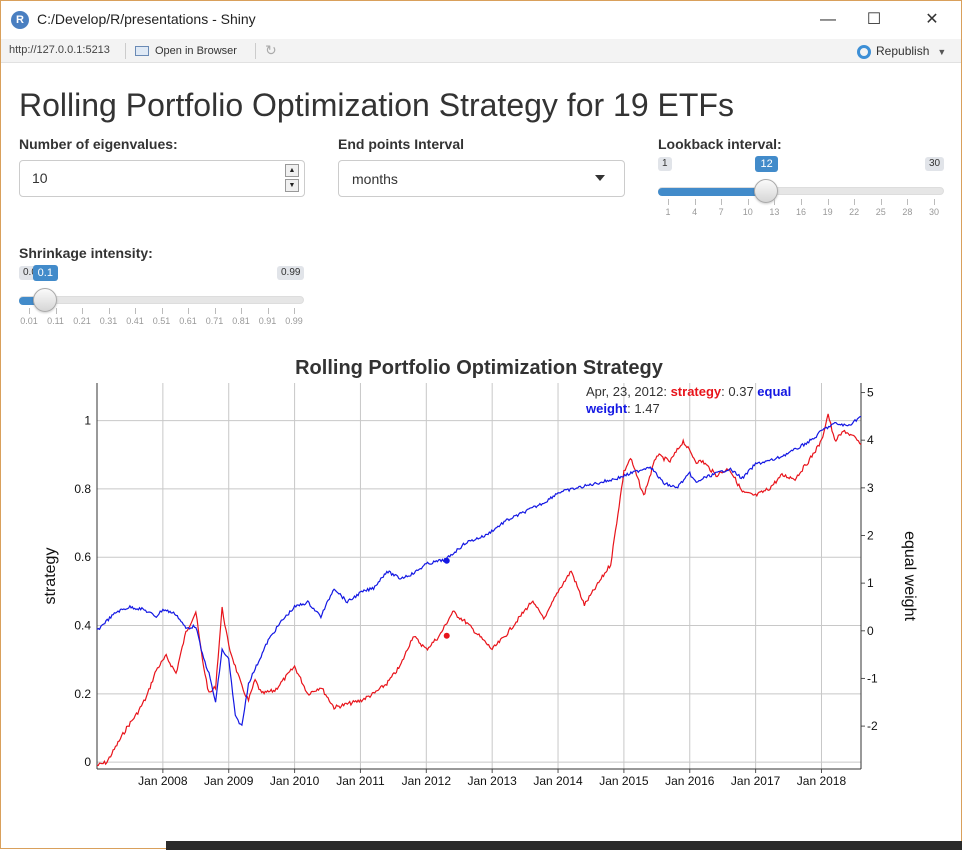  I want to click on x-tick-label: Jan 2014, so click(558, 781).